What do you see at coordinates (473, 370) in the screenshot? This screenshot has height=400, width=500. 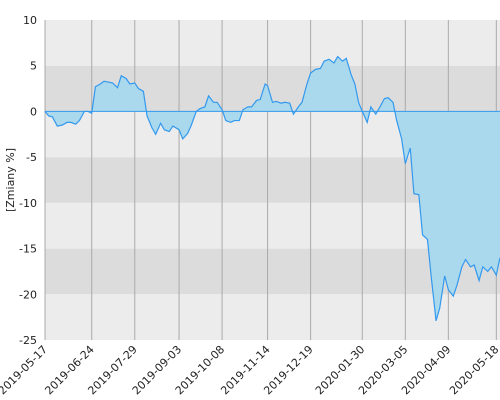 I see `x-tick-label: 2020-05-18` at bounding box center [473, 370].